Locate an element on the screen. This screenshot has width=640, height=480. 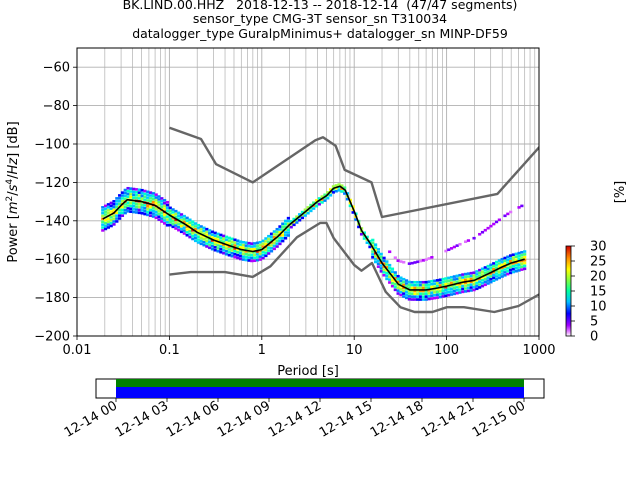
y-tick-label: −120 is located at coordinates (52, 183).